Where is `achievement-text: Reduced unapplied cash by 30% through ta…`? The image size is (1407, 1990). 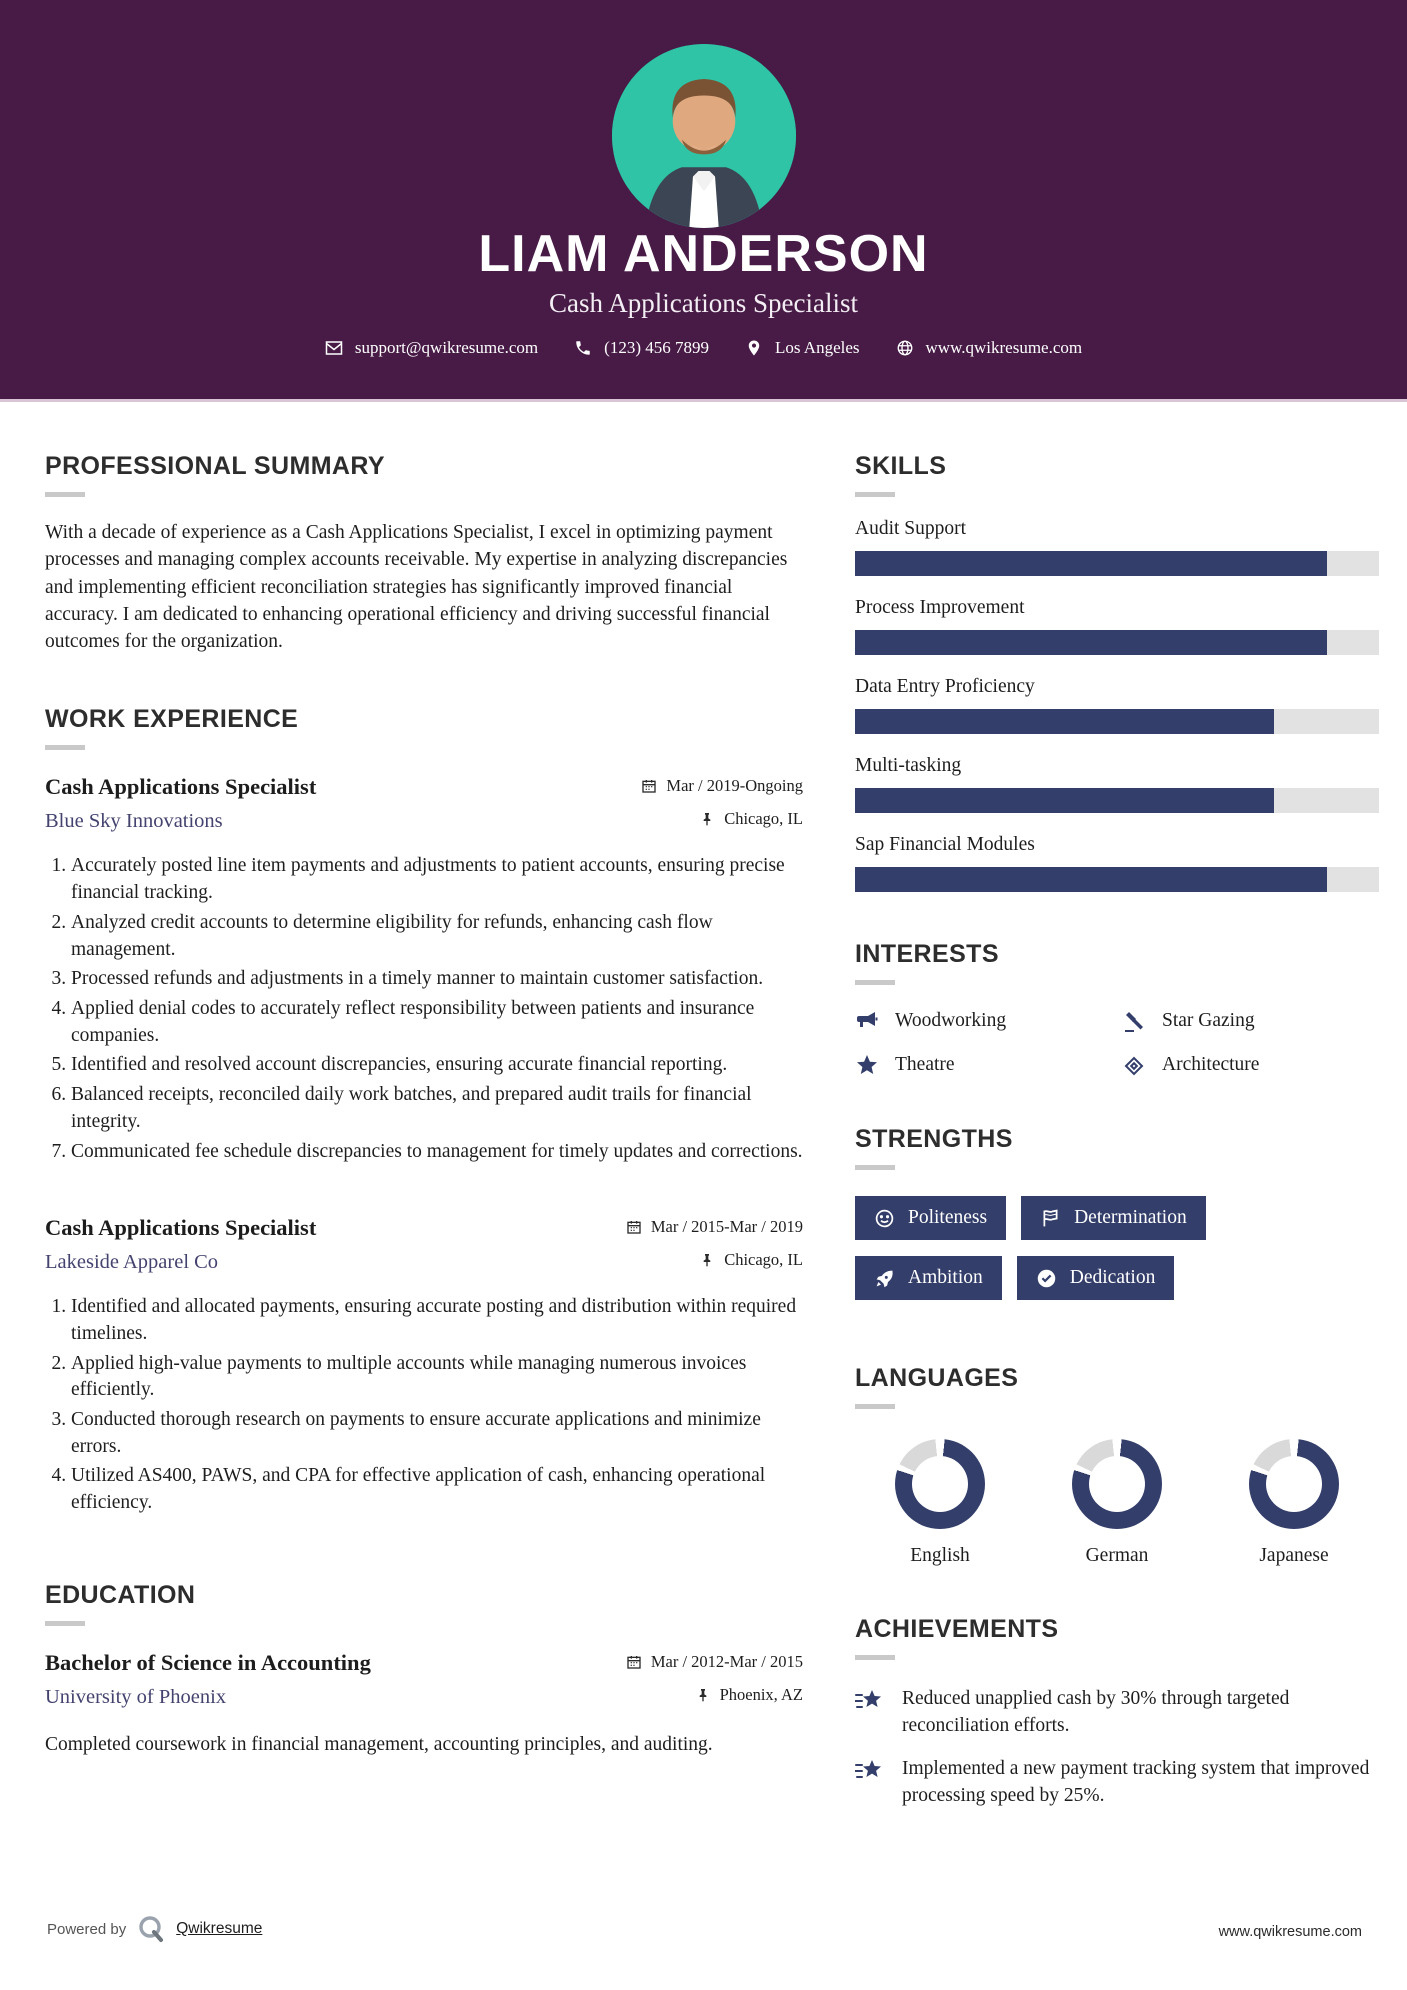
achievement-text: Reduced unapplied cash by 30% through ta… is located at coordinates (1096, 1712).